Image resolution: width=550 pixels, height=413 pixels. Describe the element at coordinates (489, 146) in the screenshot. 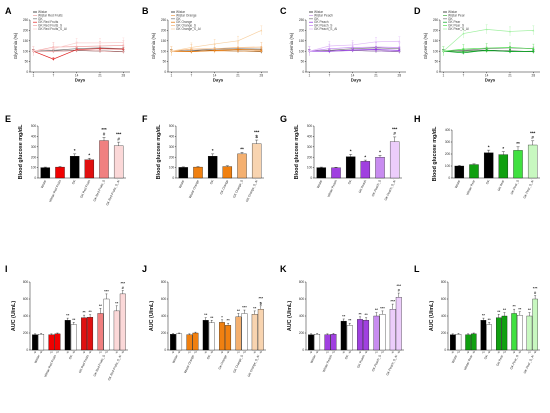

I see `significance-mark: *` at that location.